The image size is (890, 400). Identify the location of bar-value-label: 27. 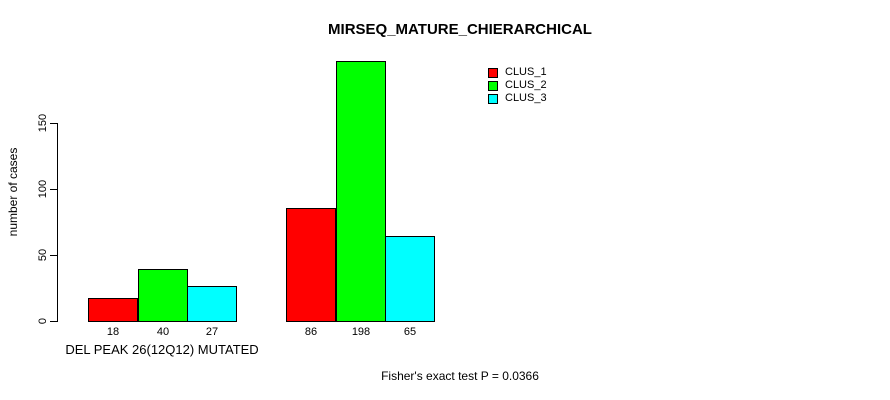
(212, 332).